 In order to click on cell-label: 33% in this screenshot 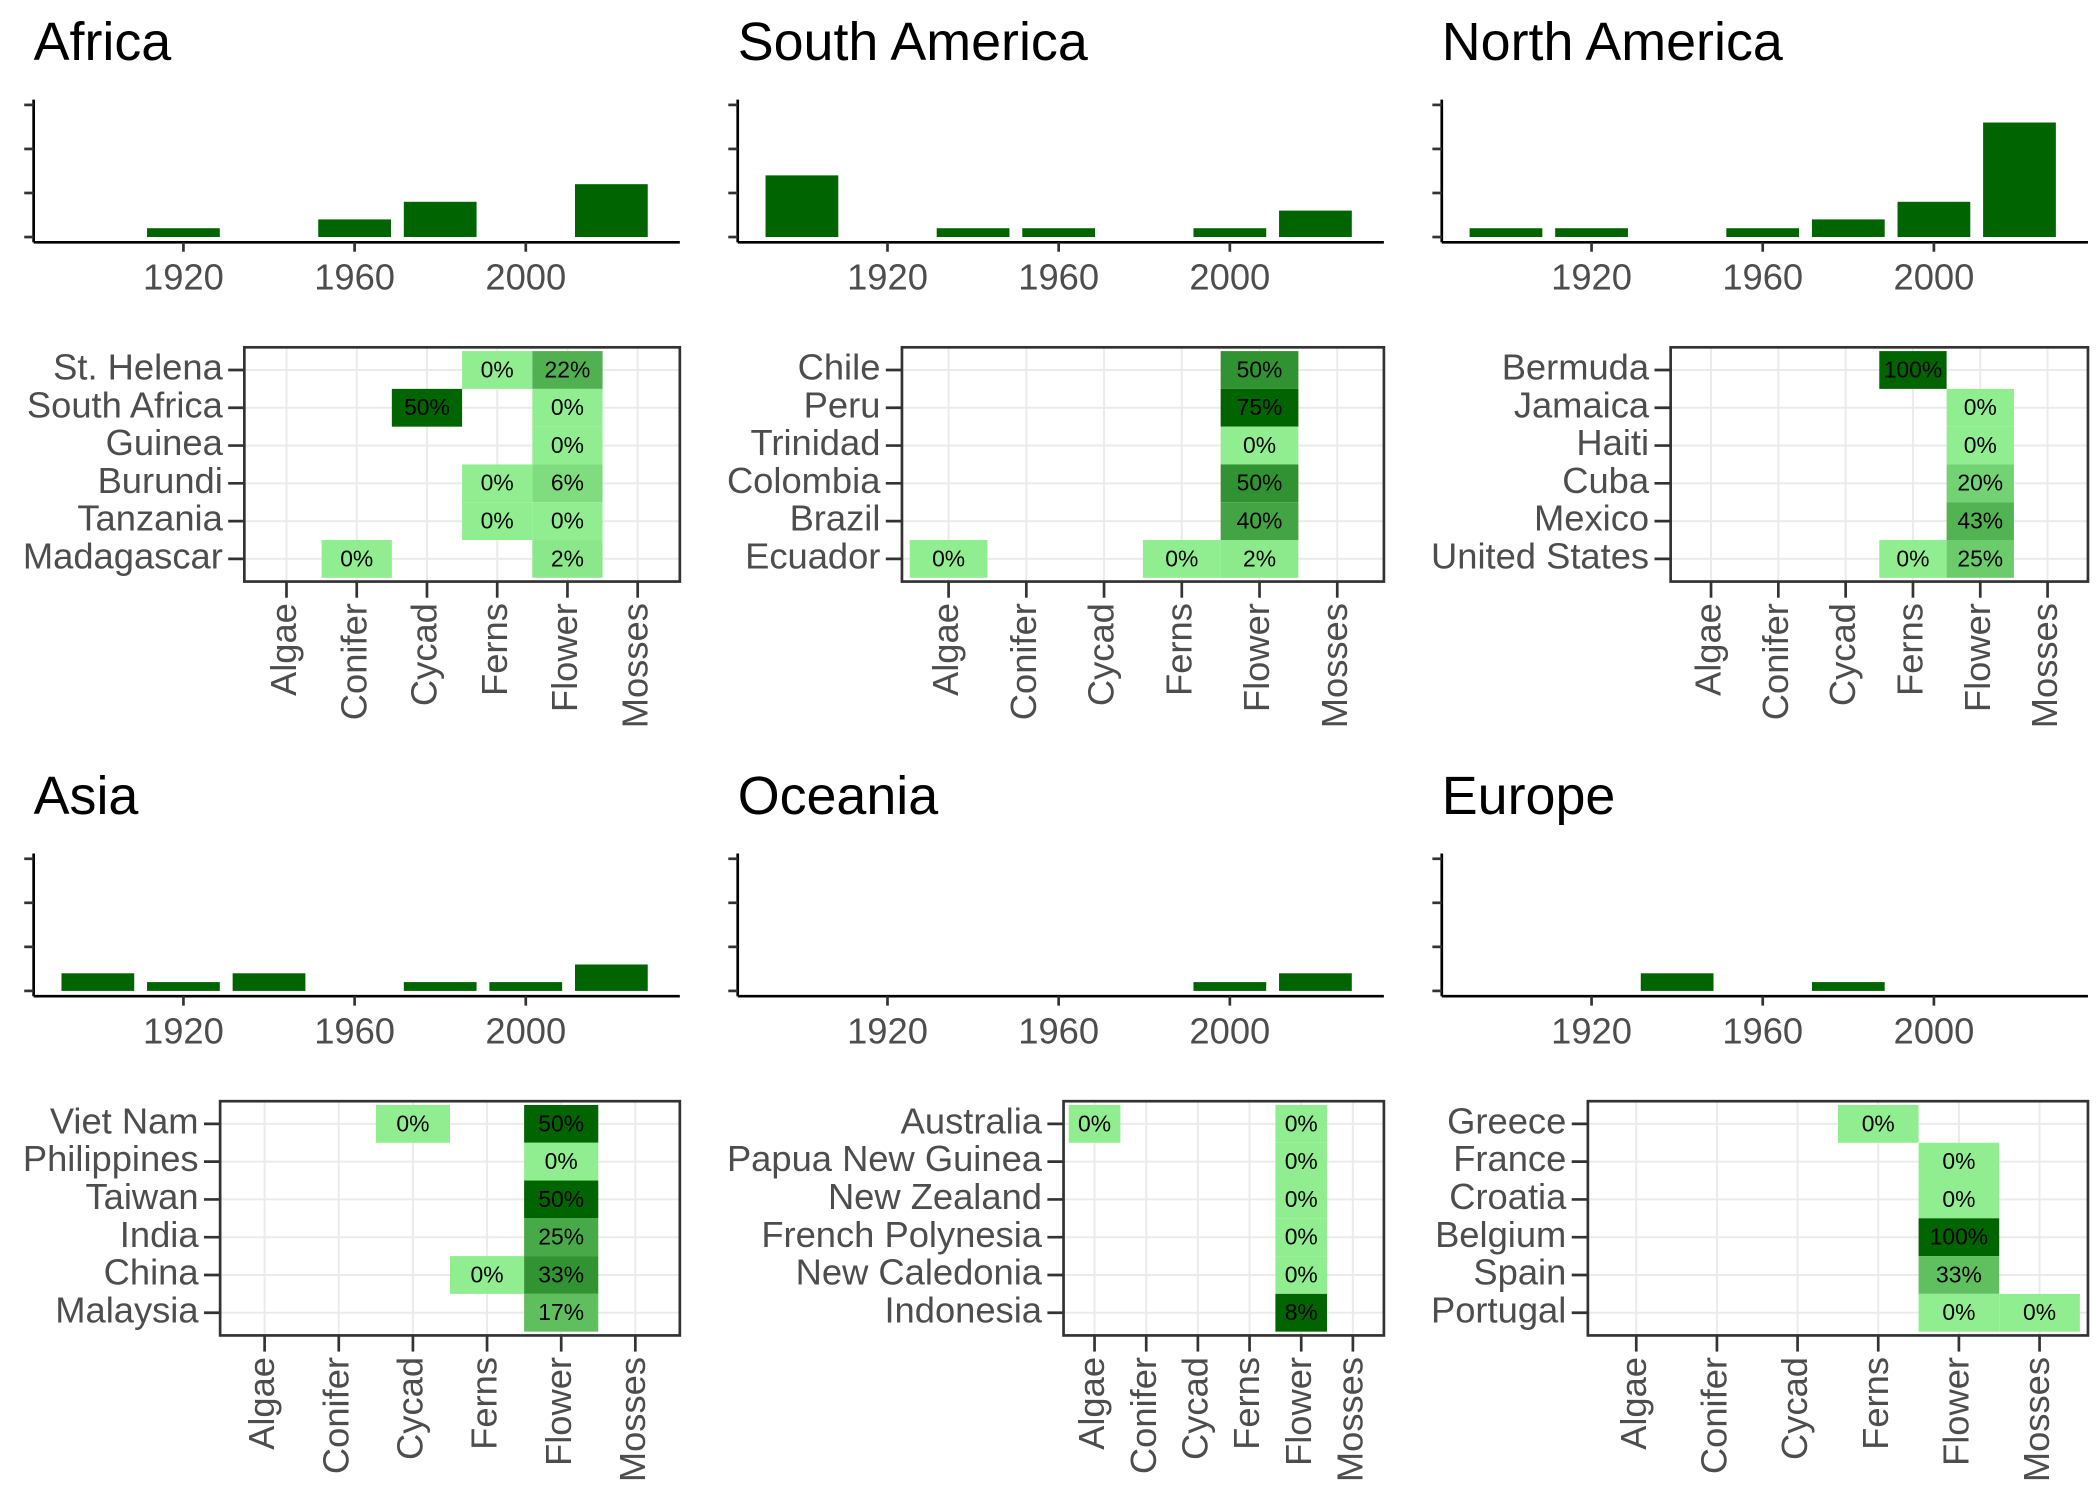, I will do `click(1959, 1274)`.